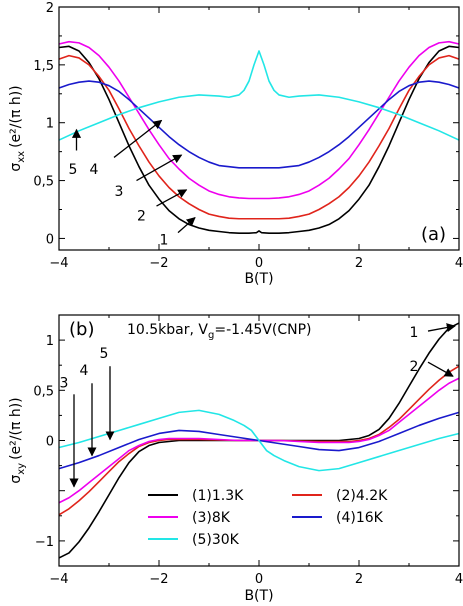 The image size is (463, 606). I want to click on panel-a-y-axis-label-sub: xx, so click(21, 157).